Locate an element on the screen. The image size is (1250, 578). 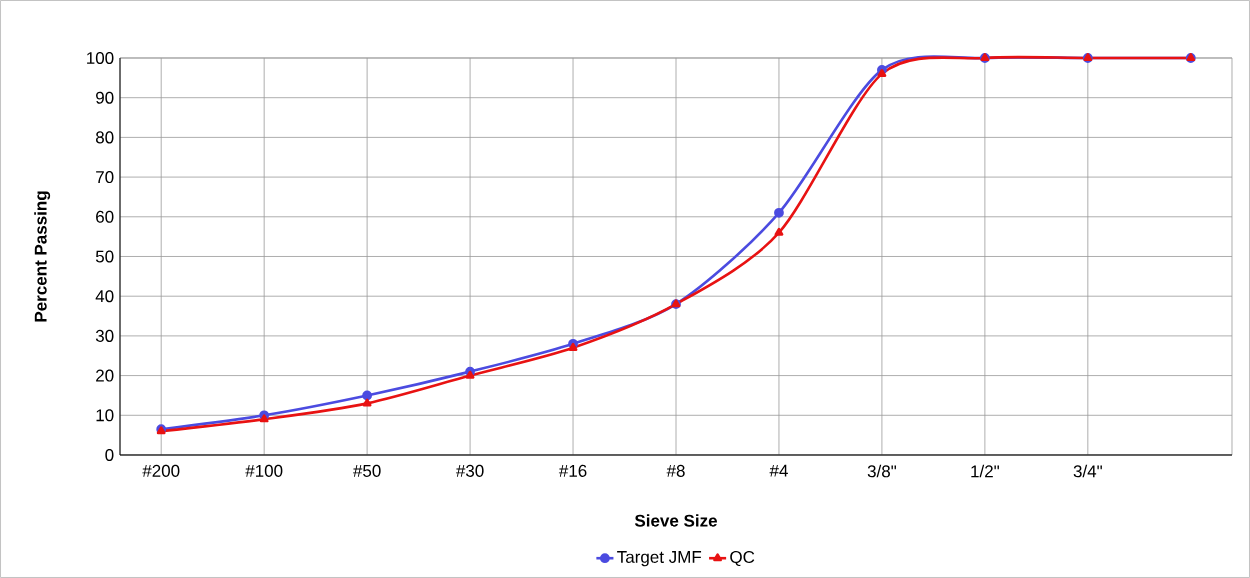
legend-label: QC is located at coordinates (742, 558).